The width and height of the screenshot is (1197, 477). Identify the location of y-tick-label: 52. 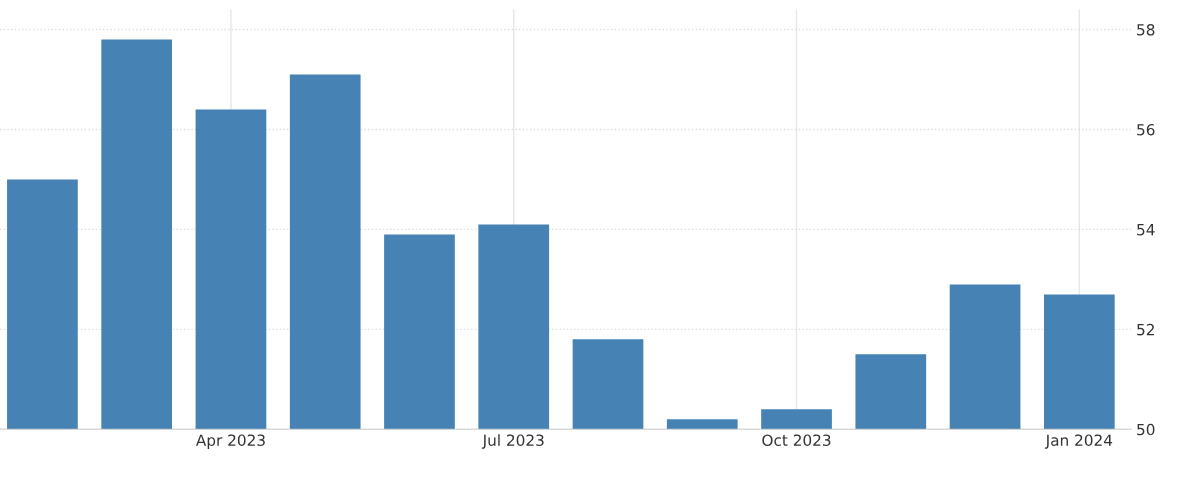
(1145, 329).